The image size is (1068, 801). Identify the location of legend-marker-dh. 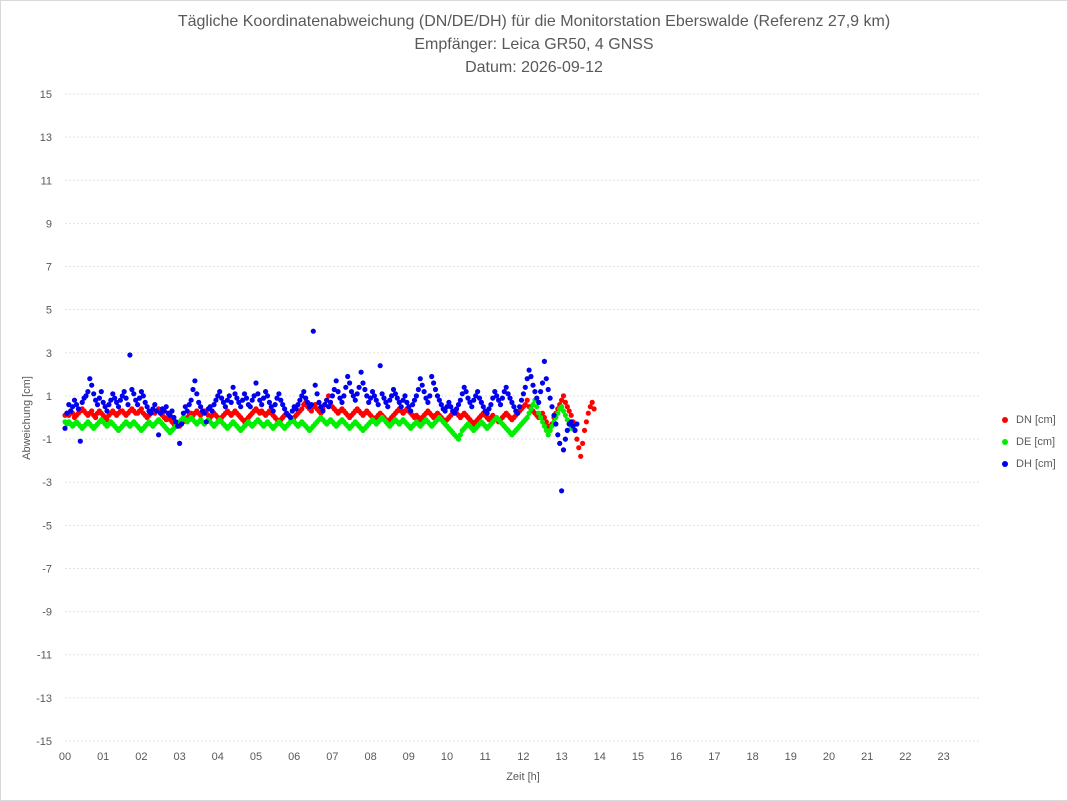
(1005, 464).